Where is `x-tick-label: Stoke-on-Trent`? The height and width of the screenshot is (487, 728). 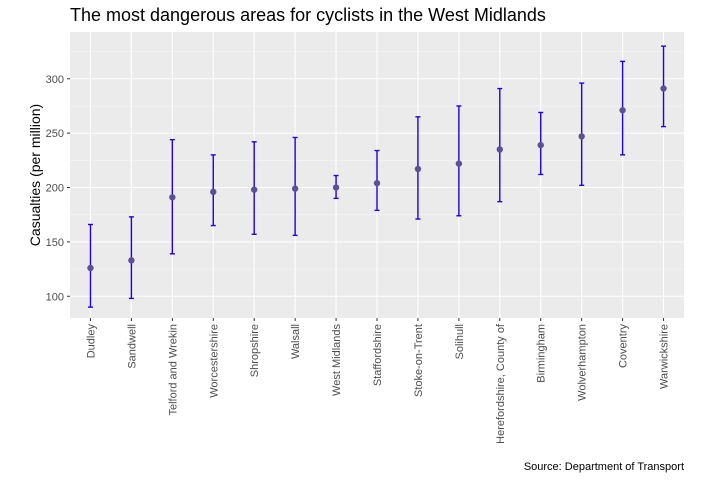 x-tick-label: Stoke-on-Trent is located at coordinates (419, 360).